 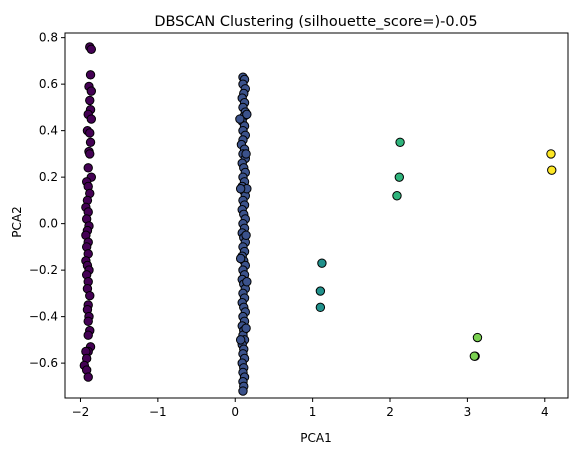 I want to click on y-tick-label: −0.2, so click(x=43, y=270).